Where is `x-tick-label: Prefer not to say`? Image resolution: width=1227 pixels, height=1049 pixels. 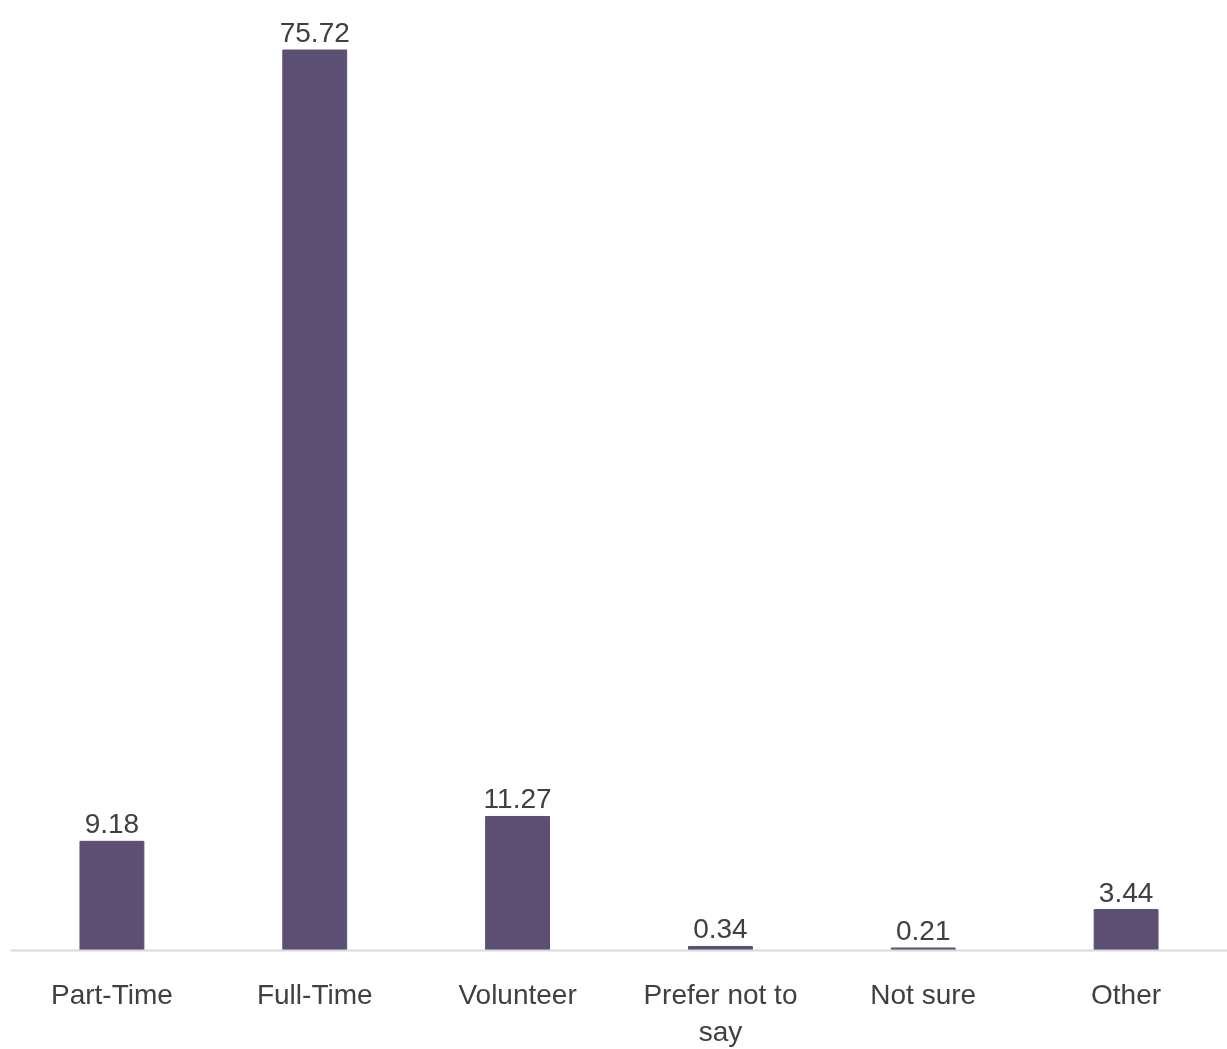 x-tick-label: Prefer not to say is located at coordinates (720, 1012).